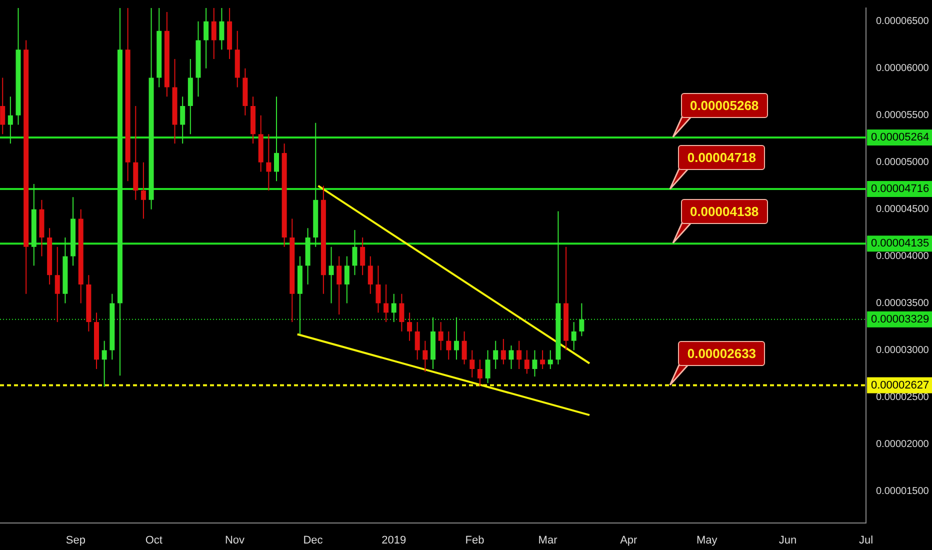 The width and height of the screenshot is (932, 550). Describe the element at coordinates (235, 540) in the screenshot. I see `x-tick-label: Nov` at that location.